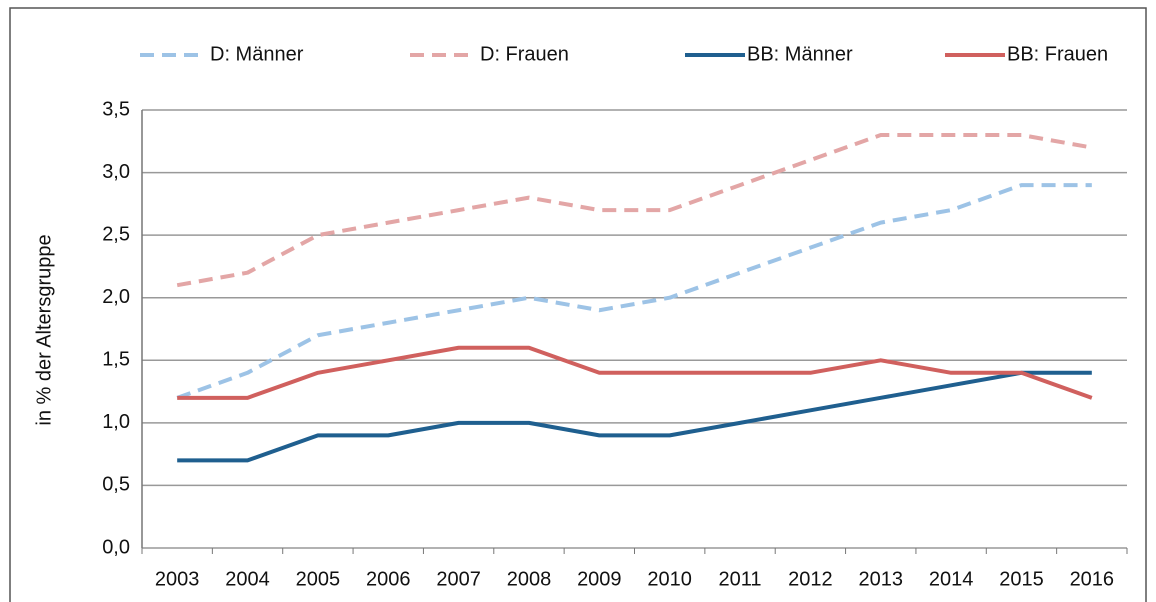 This screenshot has width=1156, height=602. Describe the element at coordinates (116, 297) in the screenshot. I see `y-tick-label: 2,0` at that location.